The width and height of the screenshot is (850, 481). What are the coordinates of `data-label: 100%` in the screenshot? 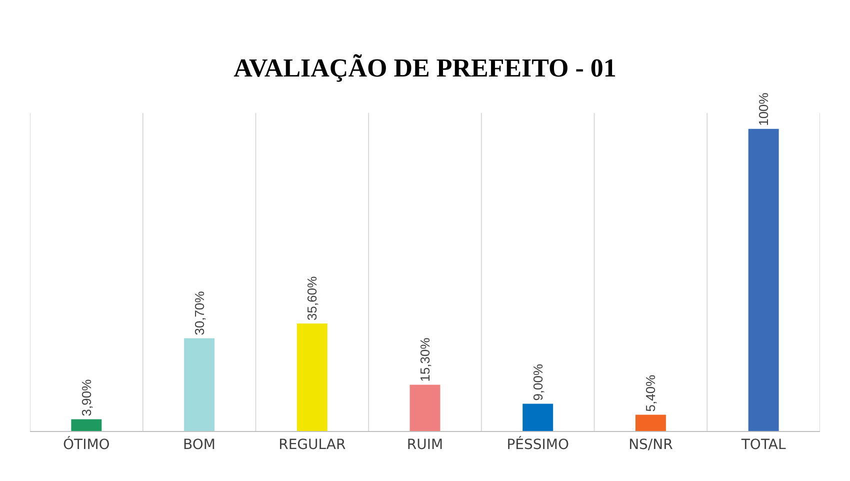 It's located at (764, 109).